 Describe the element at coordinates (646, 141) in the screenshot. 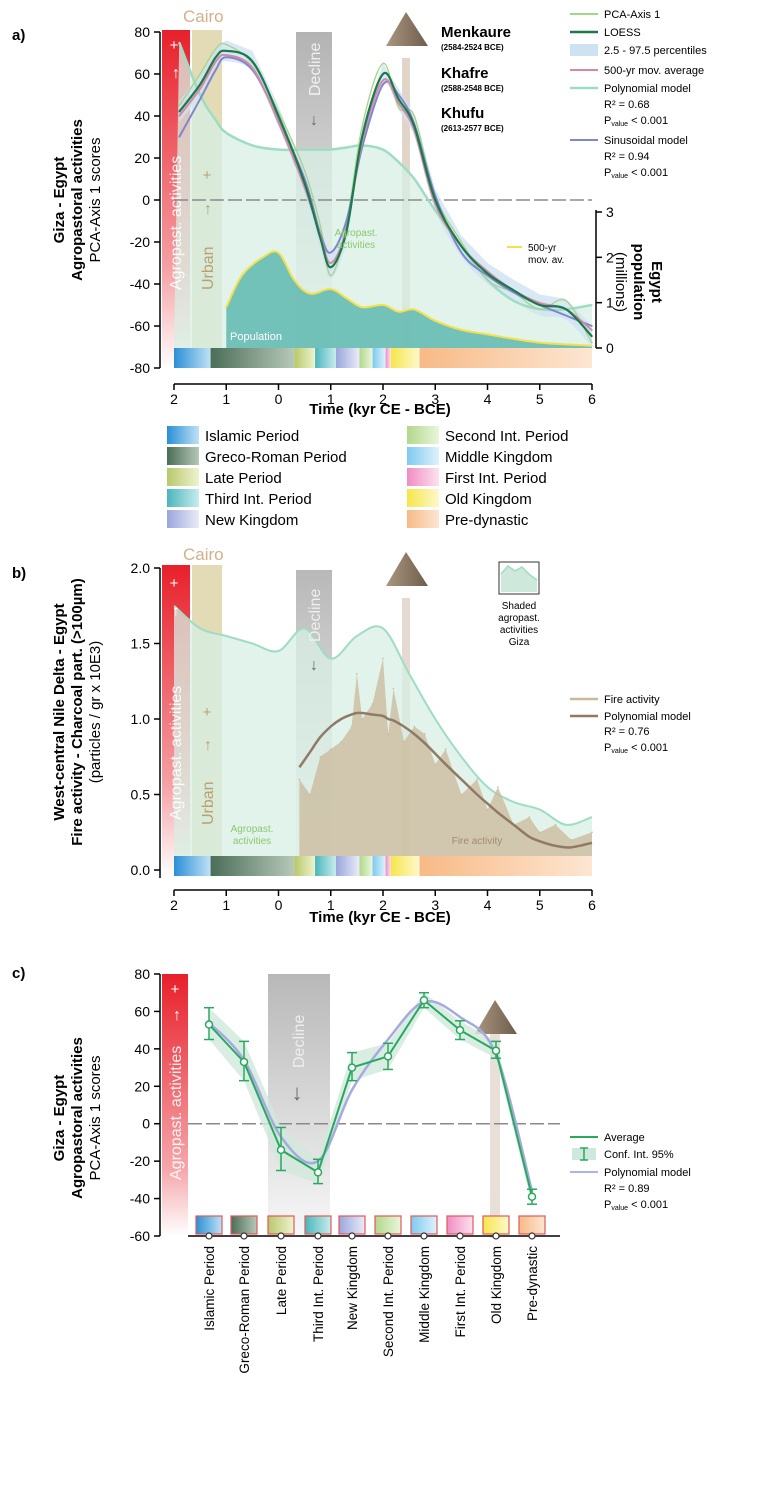

I see `legend-a-sinus: Sinusoidal model` at that location.